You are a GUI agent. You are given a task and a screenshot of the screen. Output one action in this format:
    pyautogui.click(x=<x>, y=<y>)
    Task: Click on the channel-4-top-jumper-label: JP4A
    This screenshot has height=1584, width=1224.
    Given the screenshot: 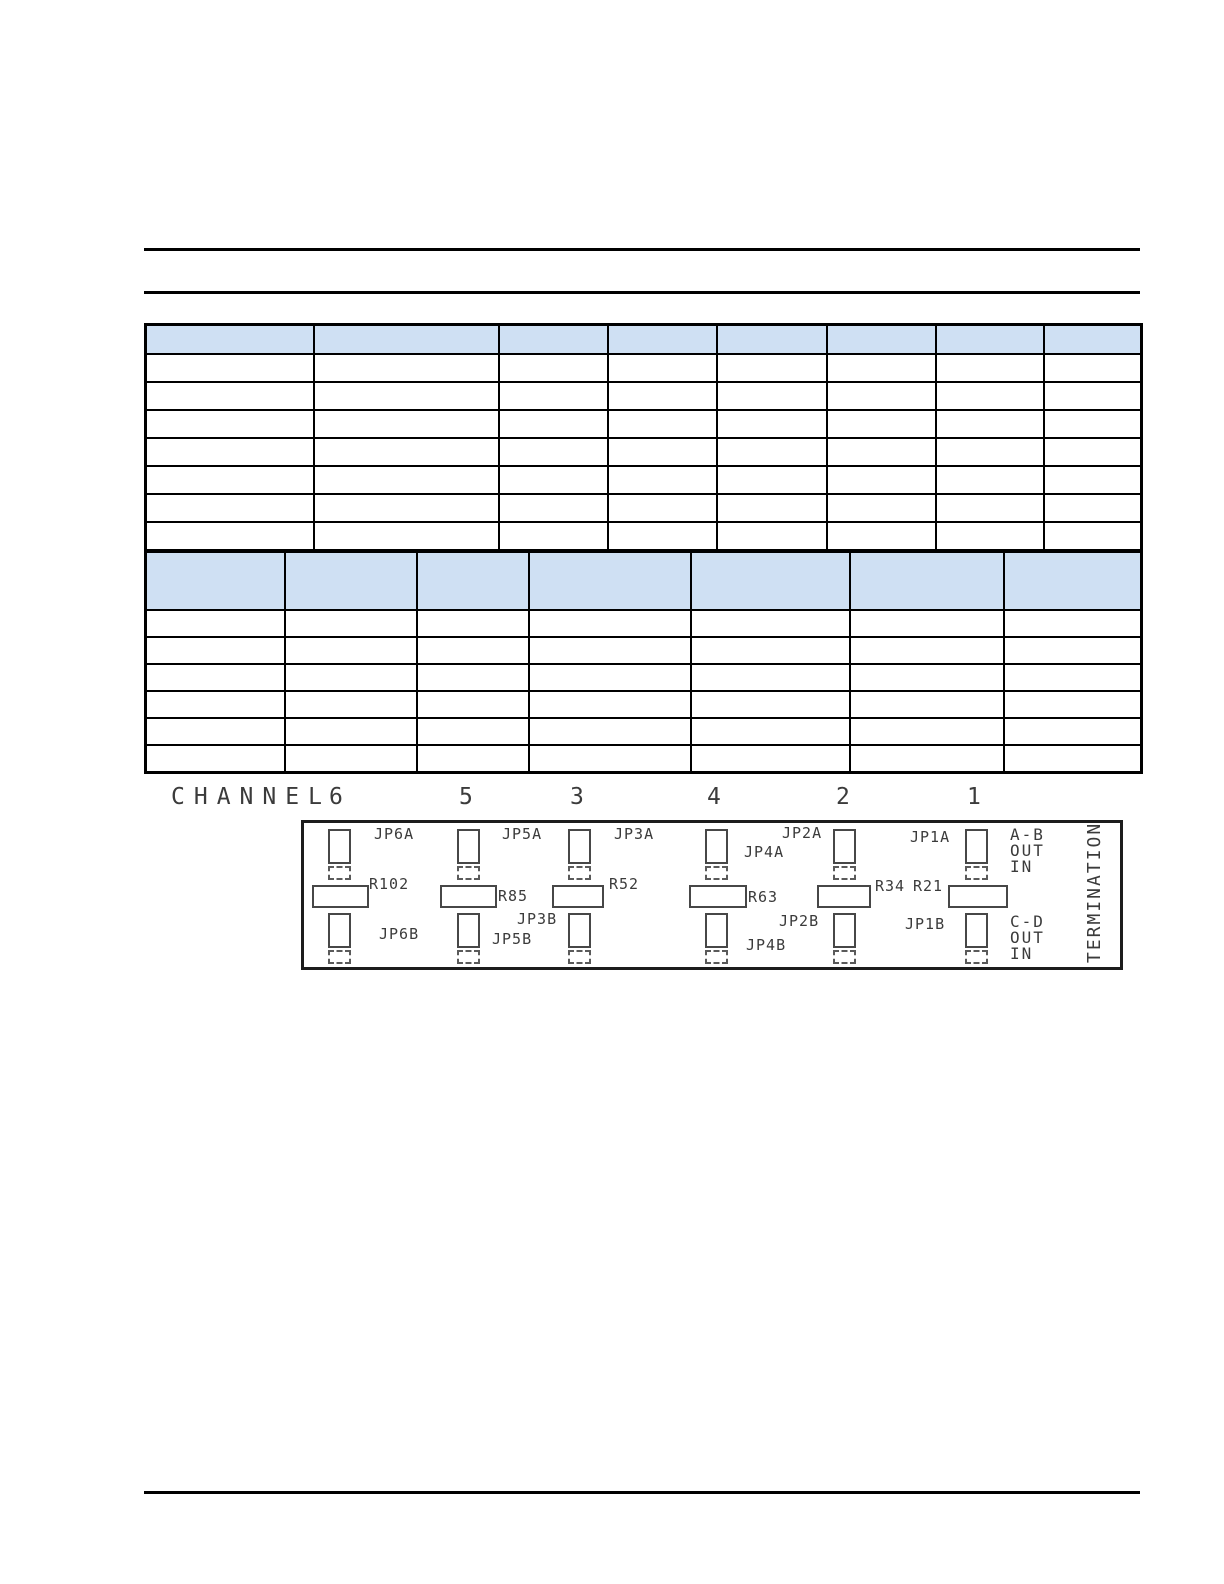 What is the action you would take?
    pyautogui.click(x=764, y=852)
    